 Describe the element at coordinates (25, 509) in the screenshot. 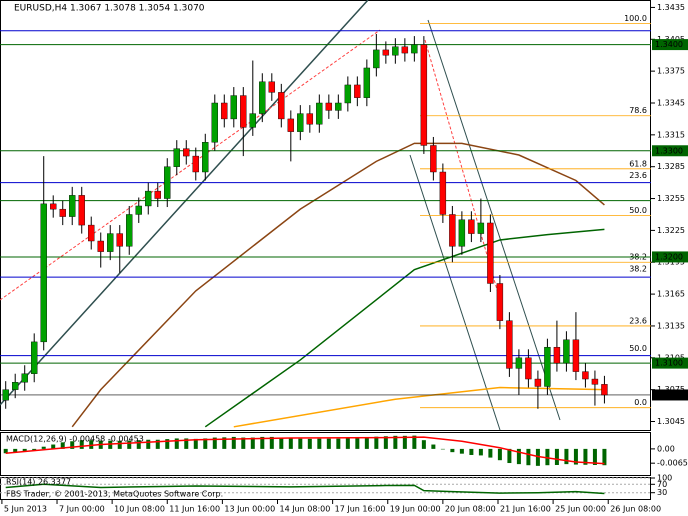

I see `x-tick-label: 5 Jun 2013` at that location.